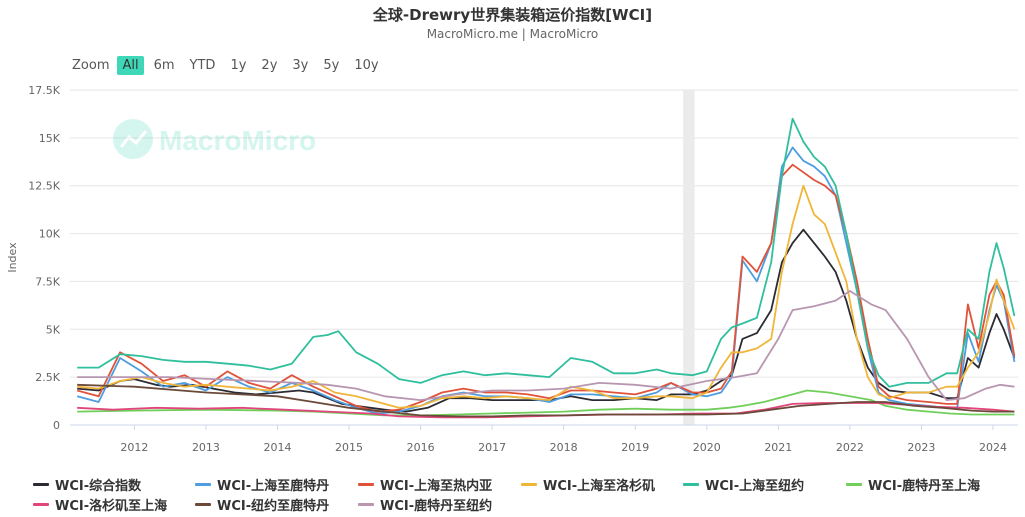 This screenshot has height=517, width=1025. What do you see at coordinates (854, 484) in the screenshot?
I see `legend-swatch-rotterdam-shanghai` at bounding box center [854, 484].